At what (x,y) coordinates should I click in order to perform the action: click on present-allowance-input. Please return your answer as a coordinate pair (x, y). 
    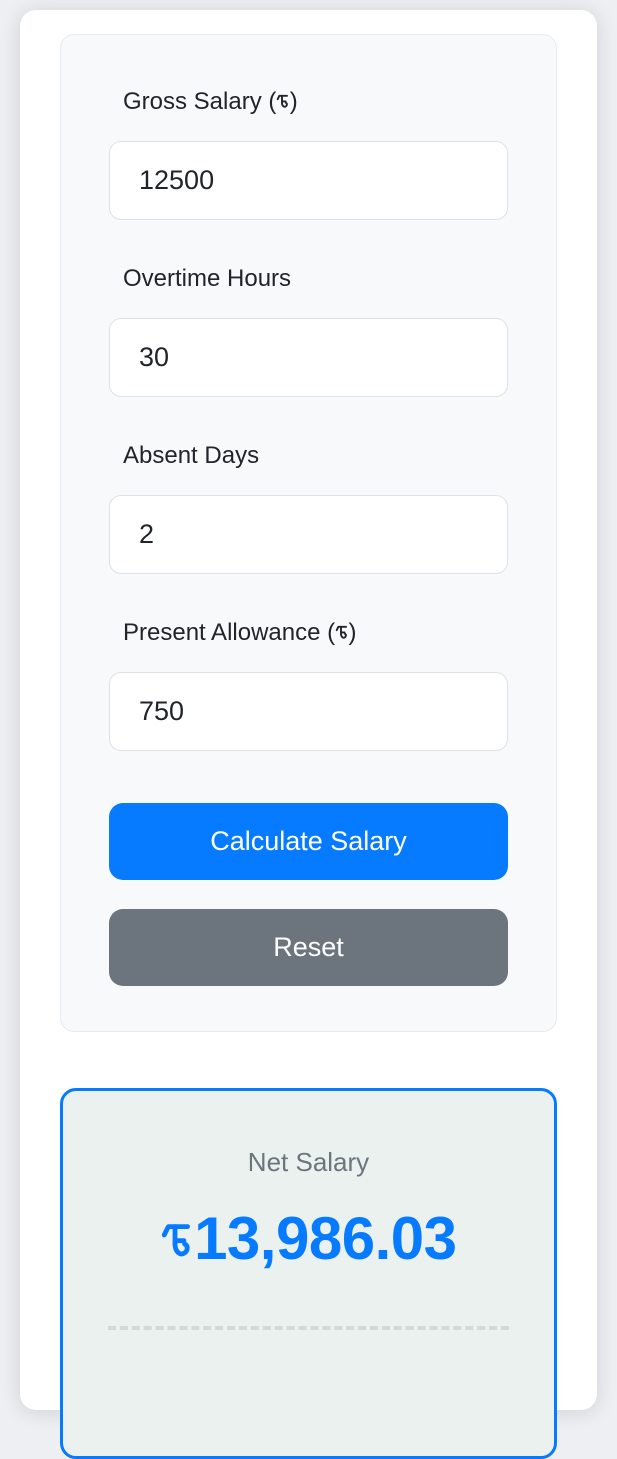
    Looking at the image, I should click on (308, 711).